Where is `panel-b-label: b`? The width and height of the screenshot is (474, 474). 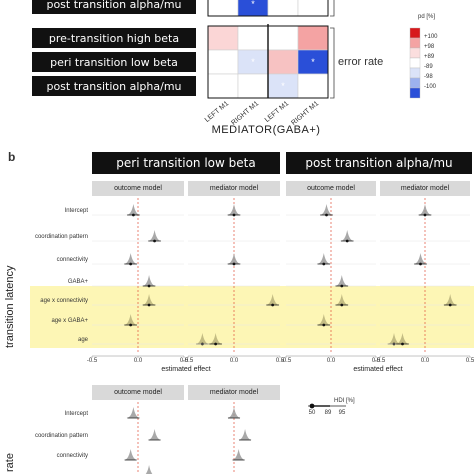
panel-b-label: b is located at coordinates (12, 157).